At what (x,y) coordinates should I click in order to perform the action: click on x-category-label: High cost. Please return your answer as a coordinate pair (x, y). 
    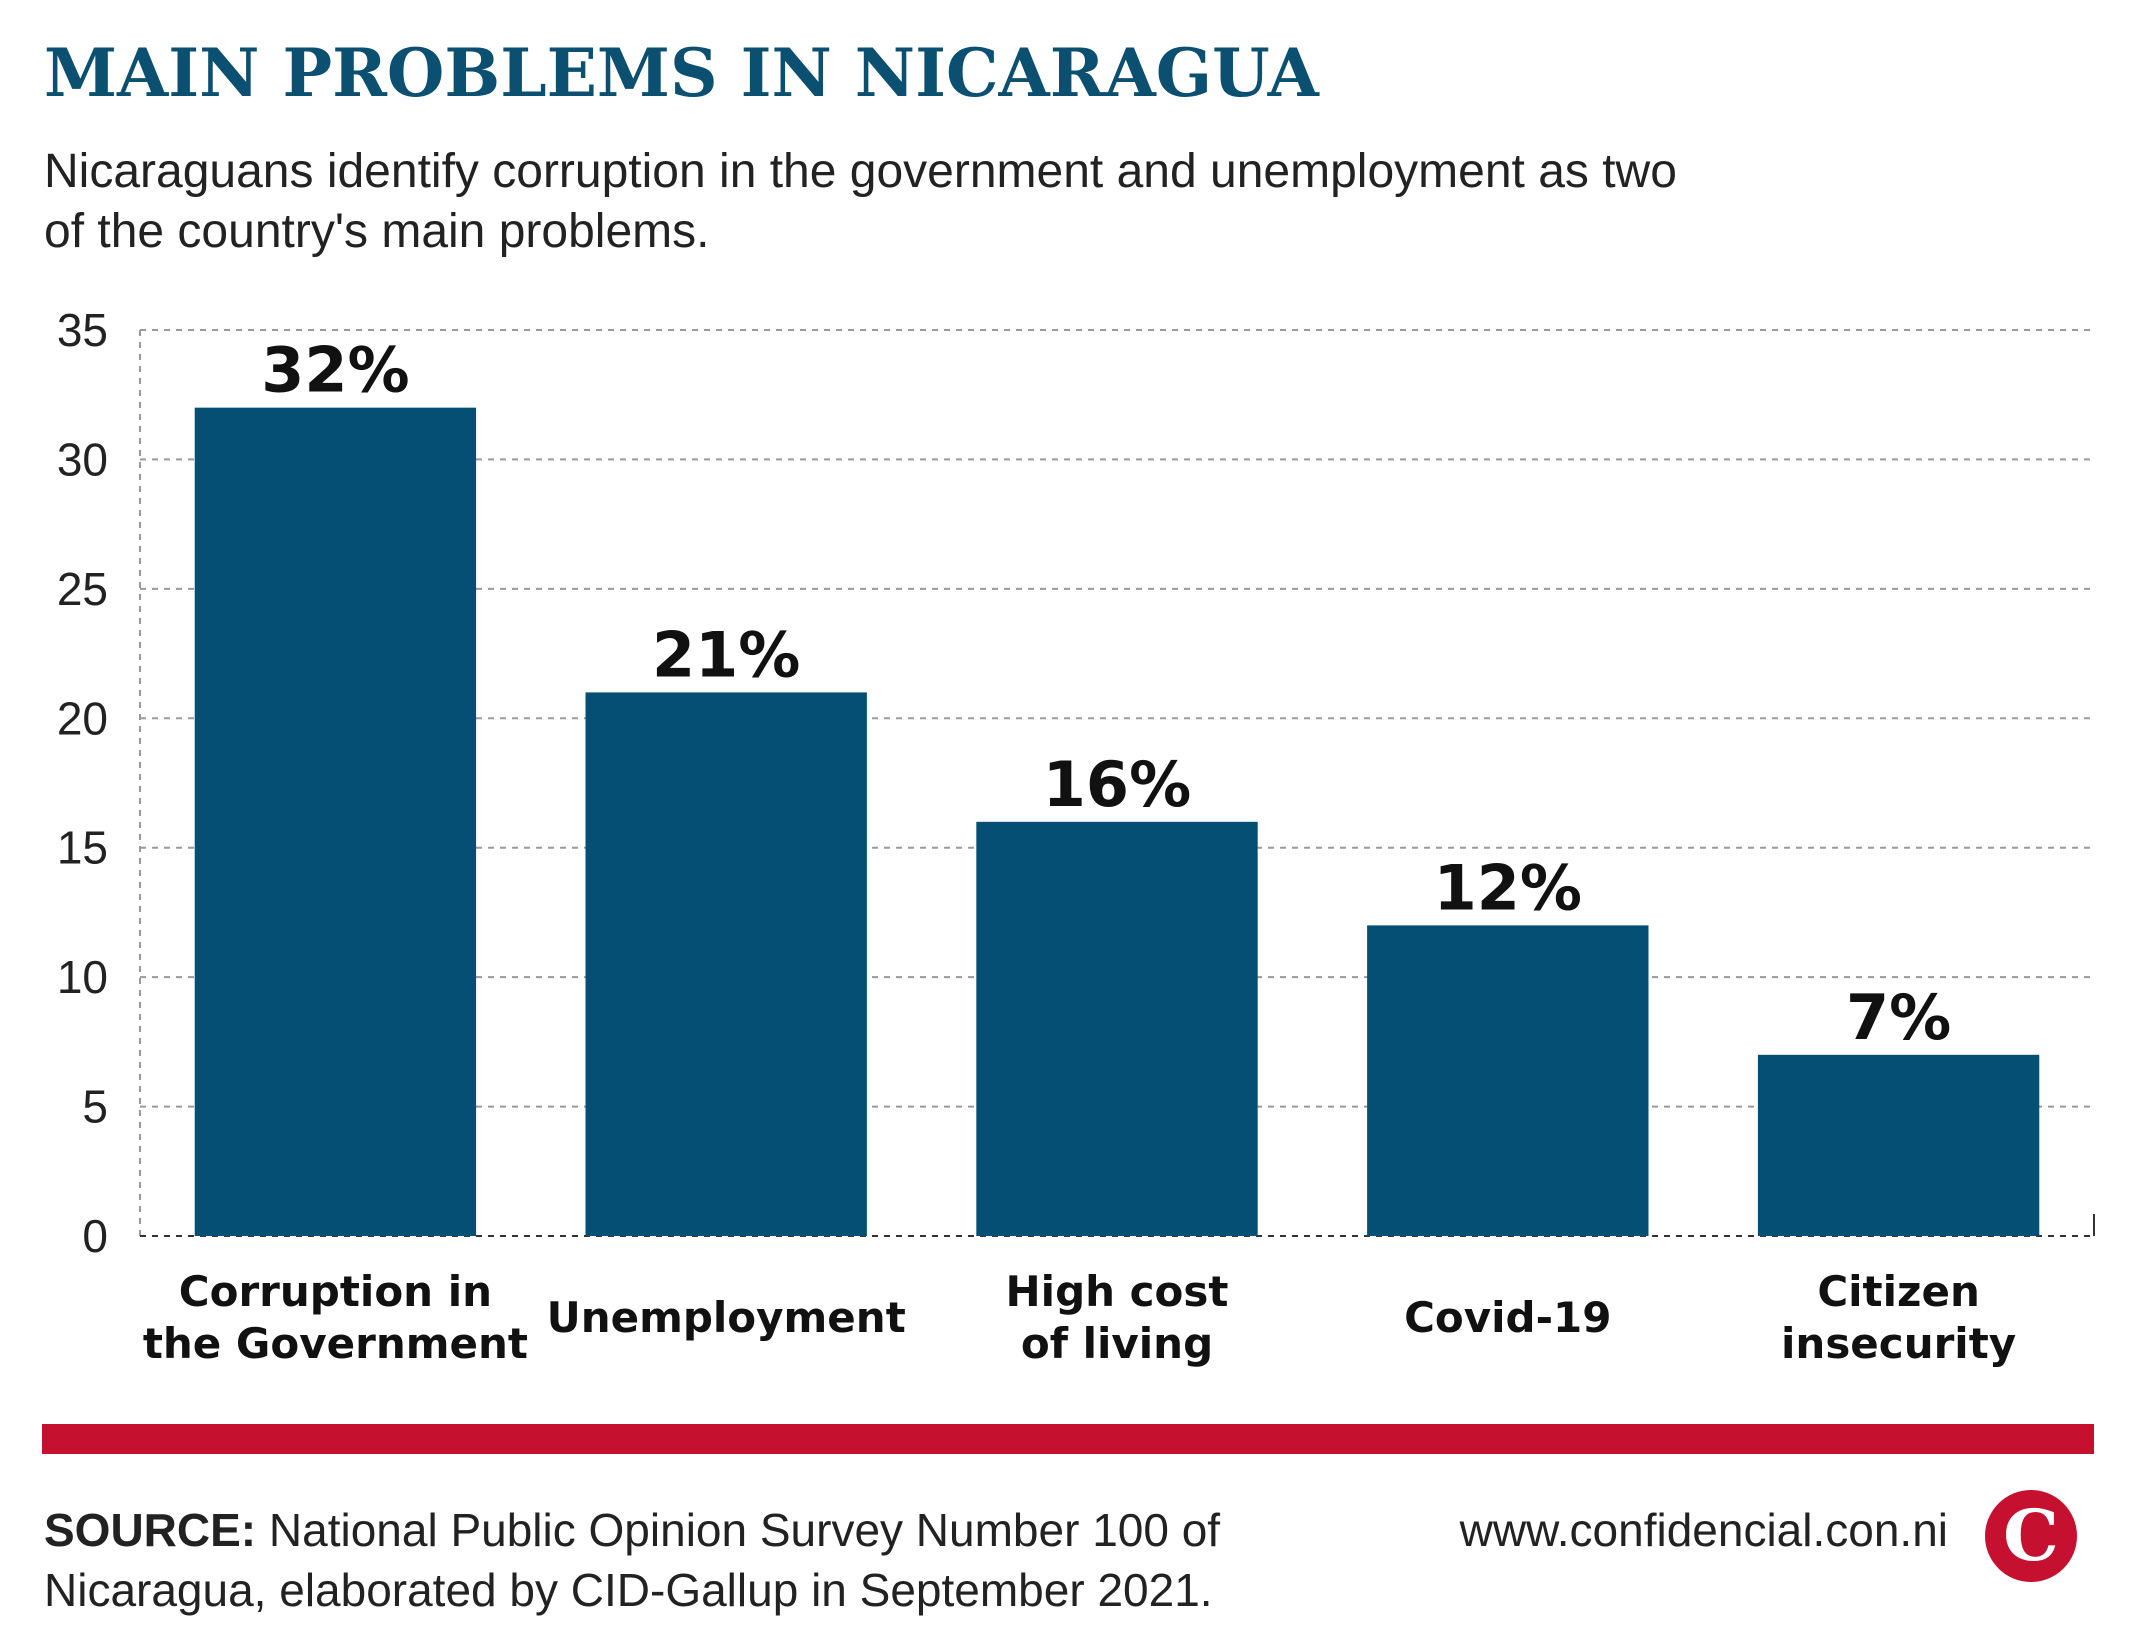
    Looking at the image, I should click on (1117, 1291).